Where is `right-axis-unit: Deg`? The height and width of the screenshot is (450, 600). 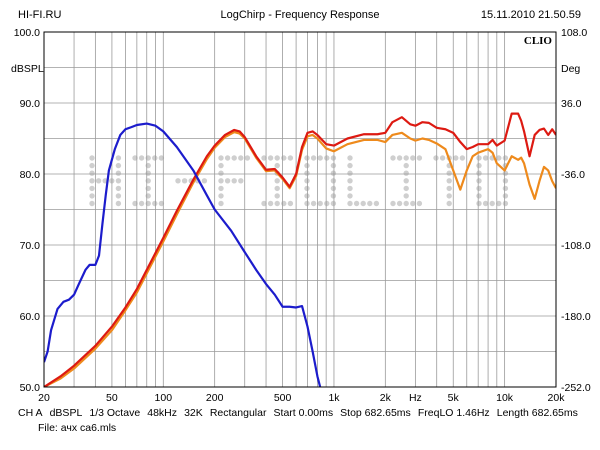 right-axis-unit: Deg is located at coordinates (570, 69).